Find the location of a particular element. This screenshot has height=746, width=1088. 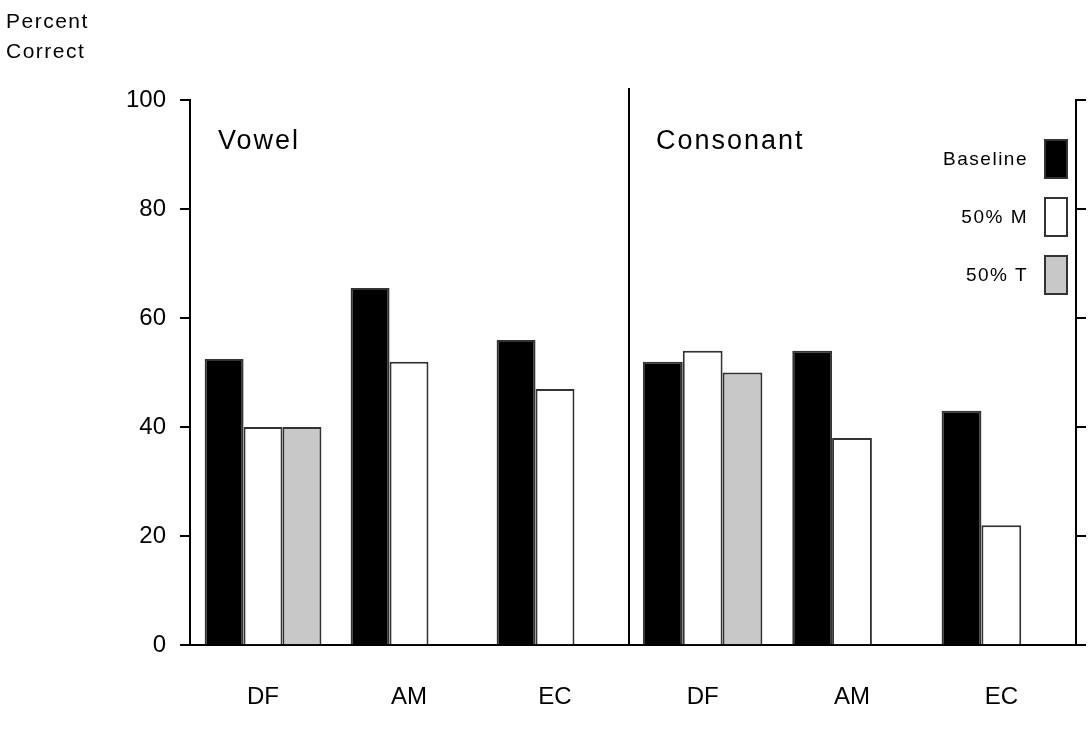

legend-label: Baseline is located at coordinates (985, 159).